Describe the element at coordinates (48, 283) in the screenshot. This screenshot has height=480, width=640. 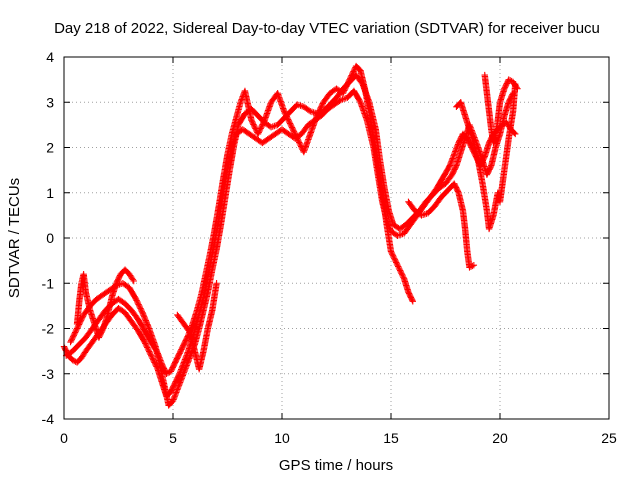
I see `y-tick-label: -1` at that location.